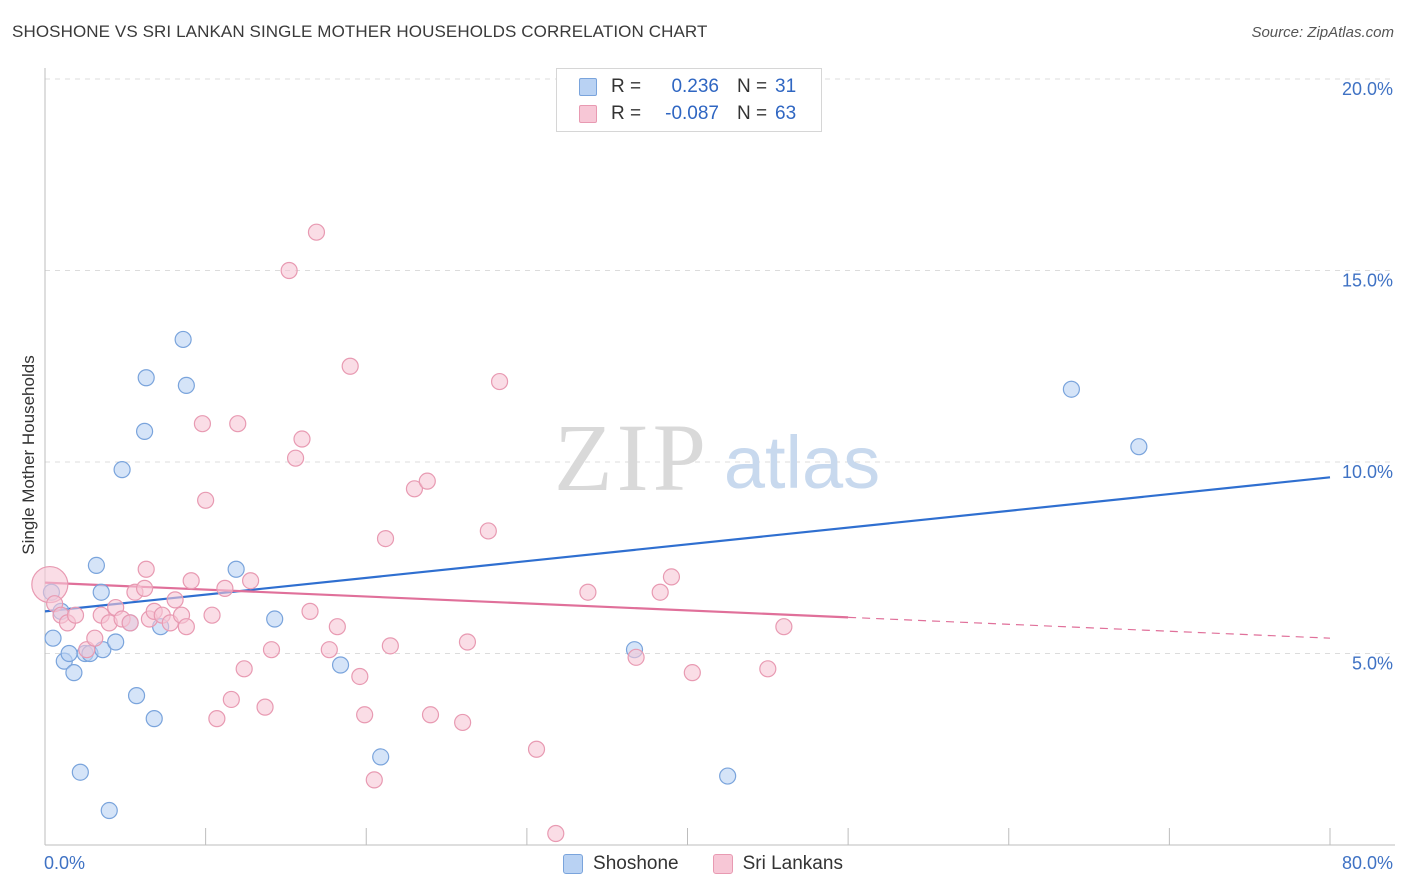 The image size is (1406, 892). What do you see at coordinates (792, 863) in the screenshot?
I see `legend-label-sri-lankans: Sri Lankans` at bounding box center [792, 863].